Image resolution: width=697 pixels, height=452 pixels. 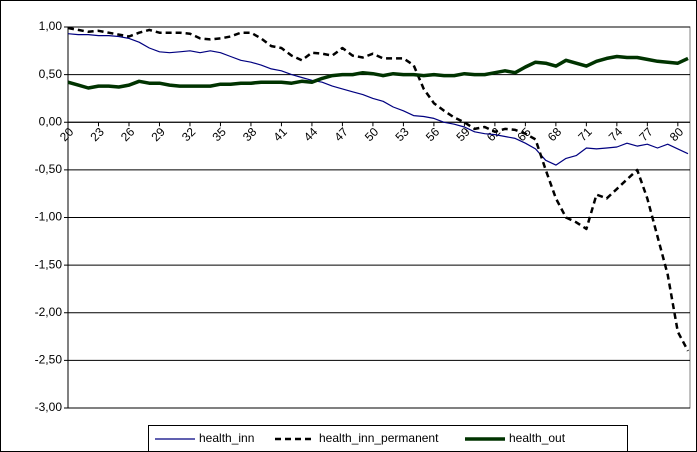 I want to click on y-tick-label: 0,00, so click(x=51, y=121).